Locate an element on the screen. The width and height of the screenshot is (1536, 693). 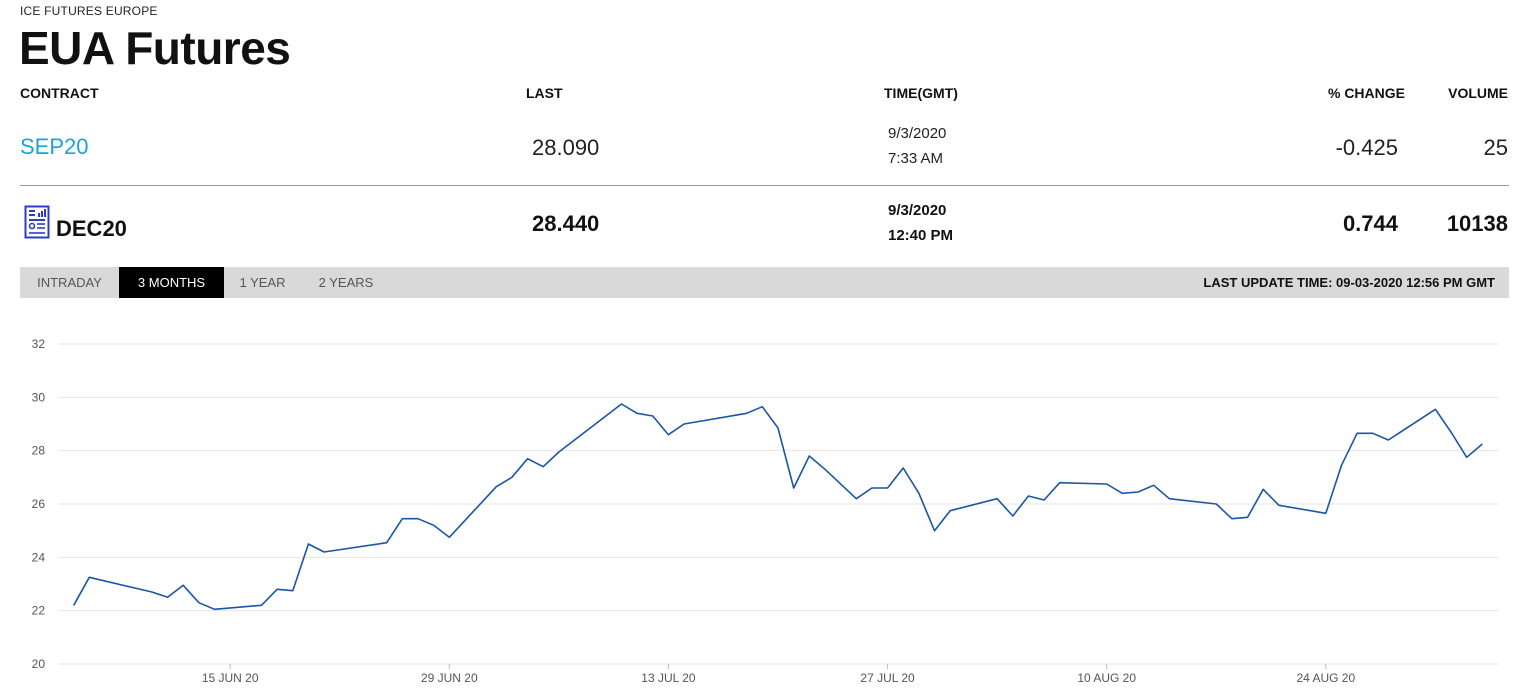
y-tick-label: 20 is located at coordinates (39, 664).